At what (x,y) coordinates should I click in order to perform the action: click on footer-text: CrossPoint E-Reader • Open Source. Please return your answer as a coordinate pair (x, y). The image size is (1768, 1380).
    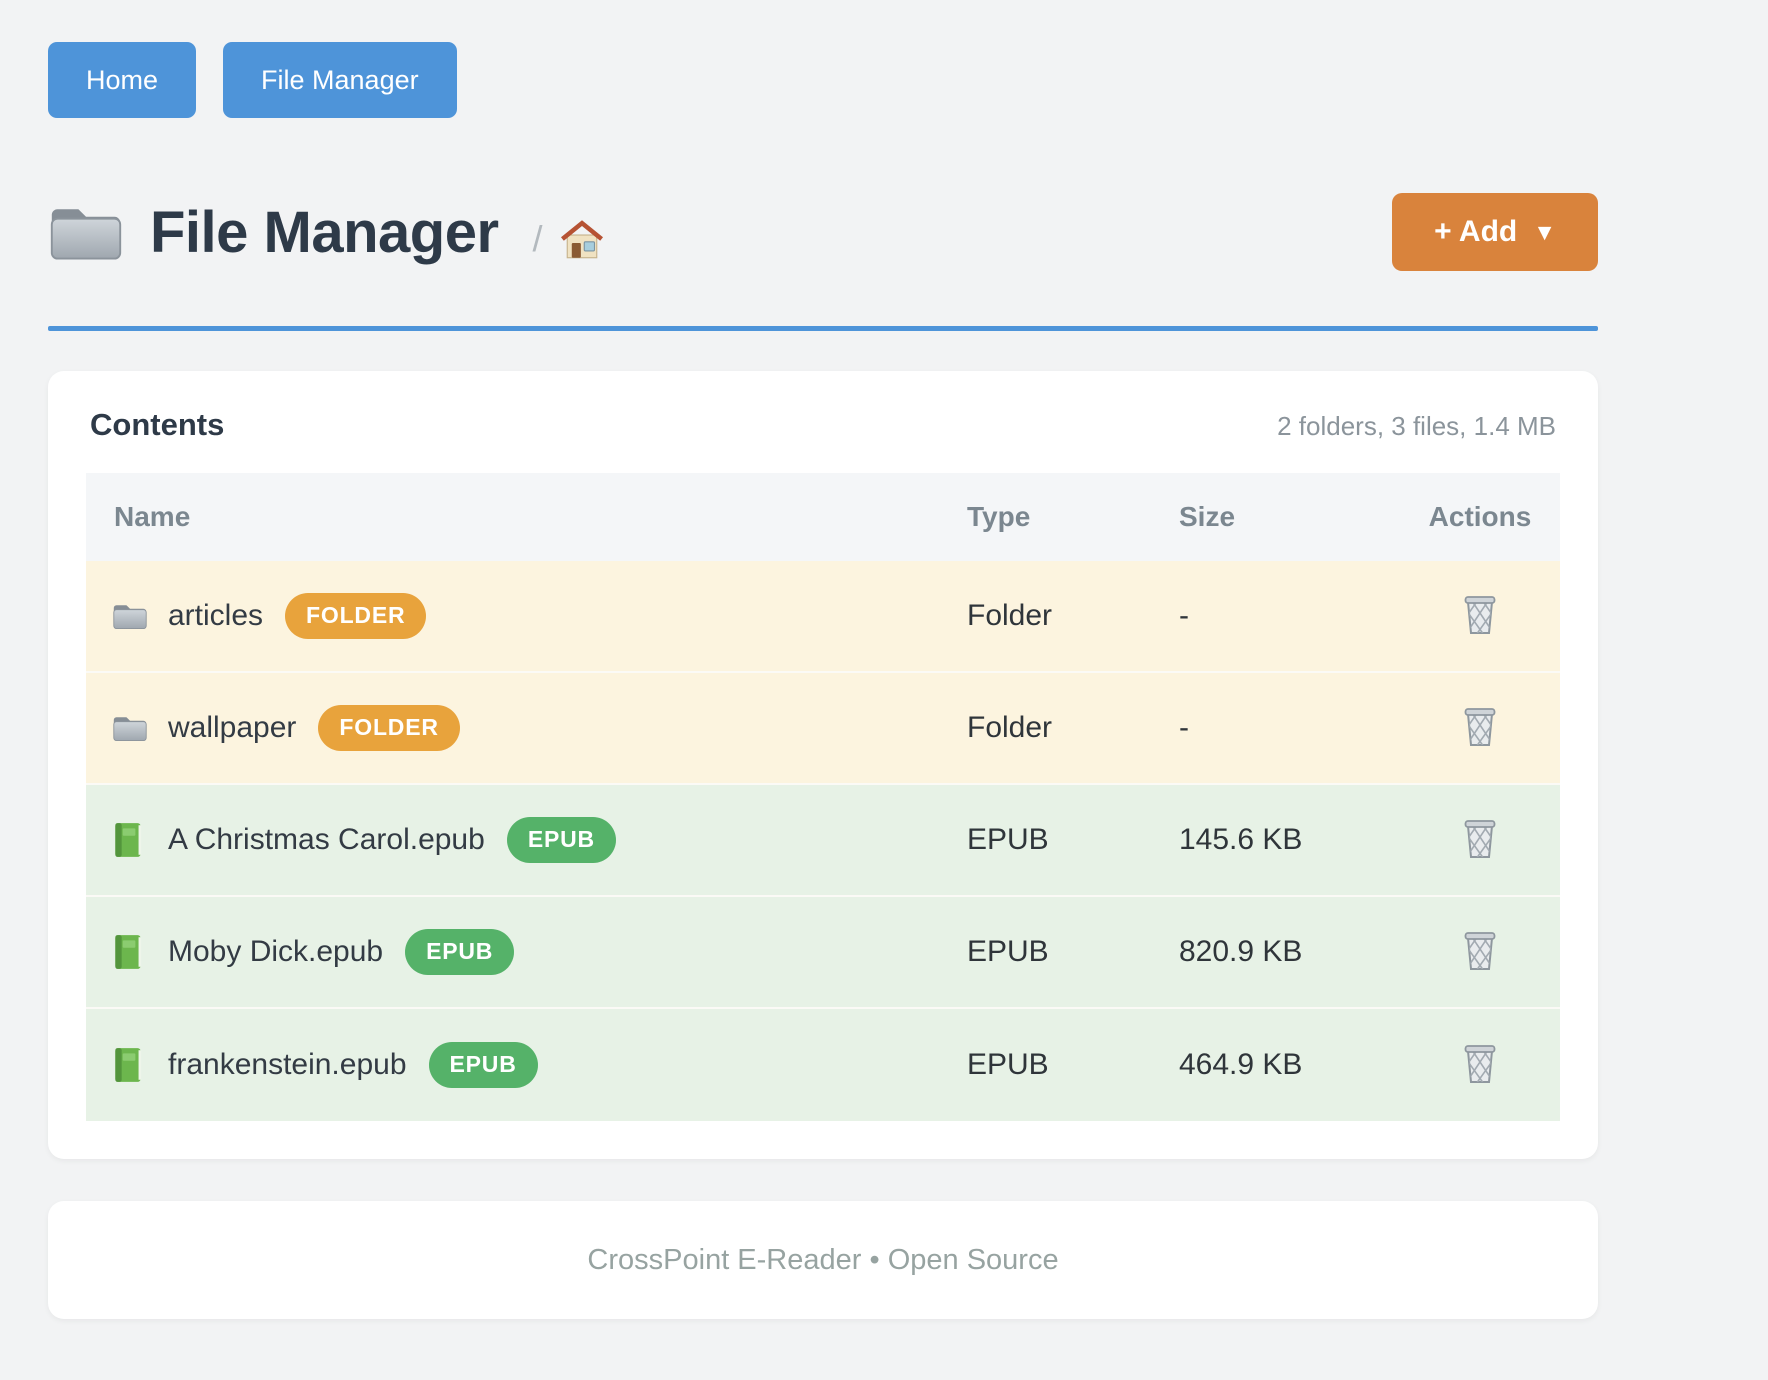
    Looking at the image, I should click on (823, 1259).